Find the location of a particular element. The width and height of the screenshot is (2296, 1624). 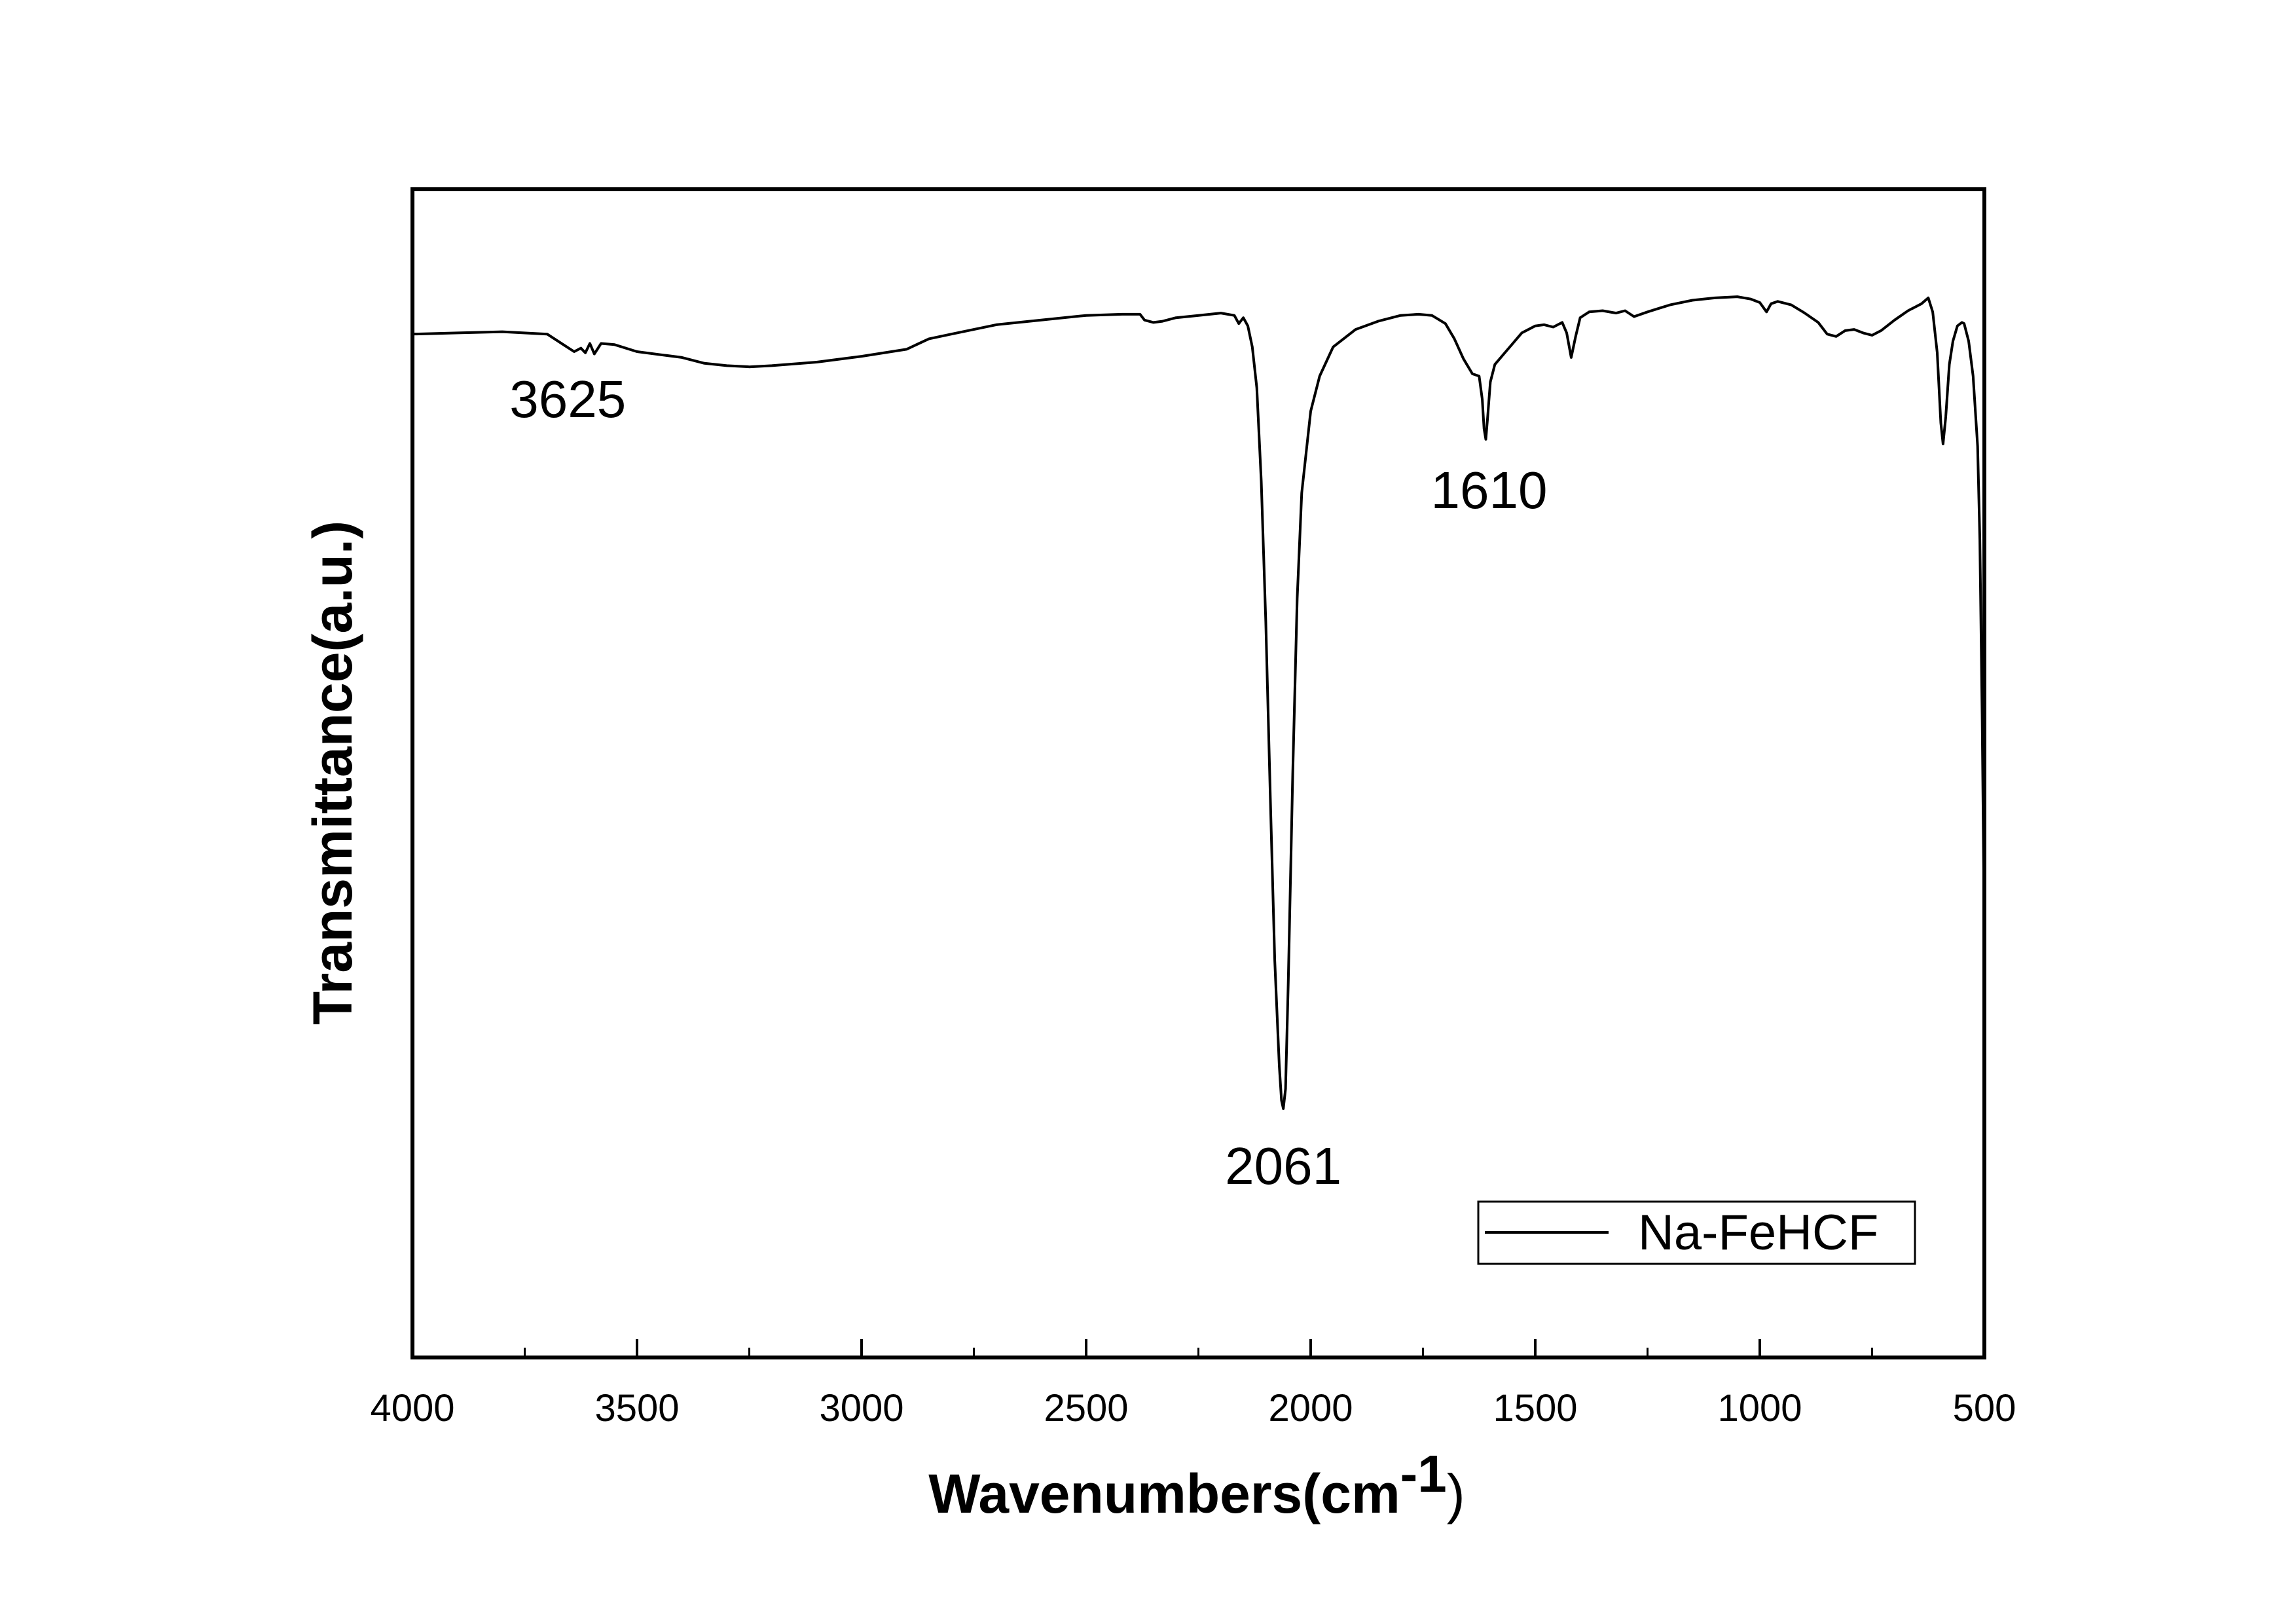

peak-label-1610: 1610 is located at coordinates (1489, 490).